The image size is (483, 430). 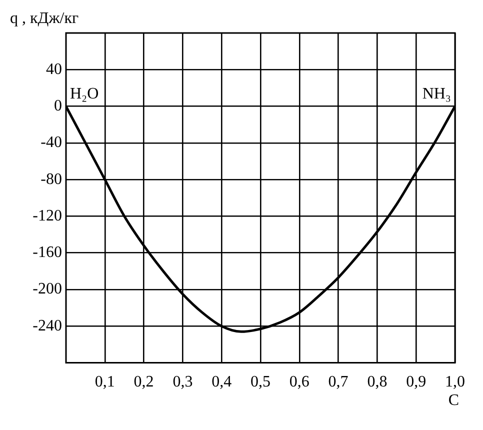 What do you see at coordinates (44, 19) in the screenshot?
I see `y-axis-title: q , кДж/кг` at bounding box center [44, 19].